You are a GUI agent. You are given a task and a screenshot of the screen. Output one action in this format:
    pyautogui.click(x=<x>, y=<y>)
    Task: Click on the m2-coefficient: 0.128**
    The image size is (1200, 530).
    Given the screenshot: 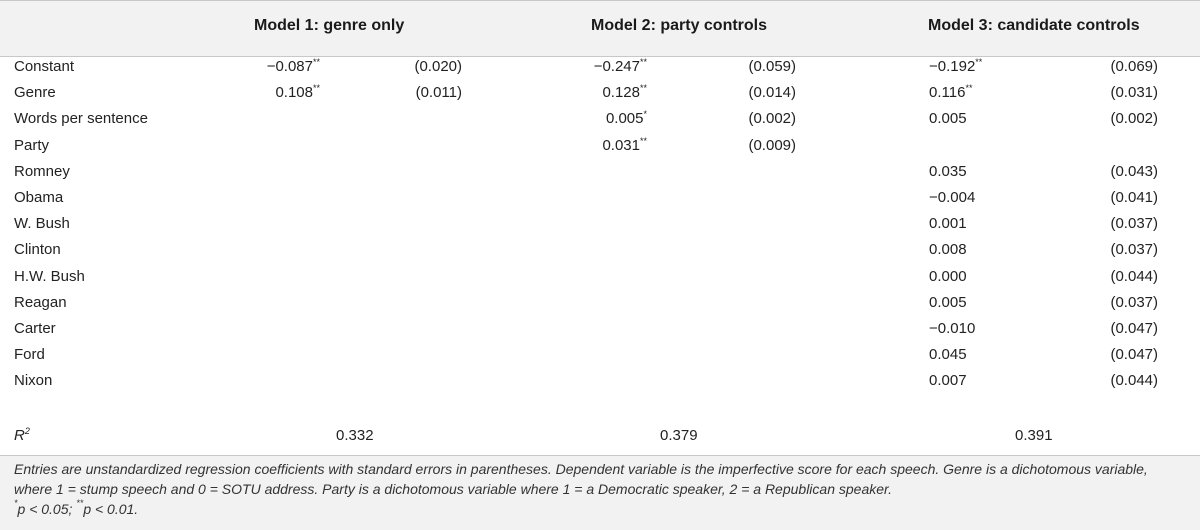 What is the action you would take?
    pyautogui.click(x=624, y=92)
    